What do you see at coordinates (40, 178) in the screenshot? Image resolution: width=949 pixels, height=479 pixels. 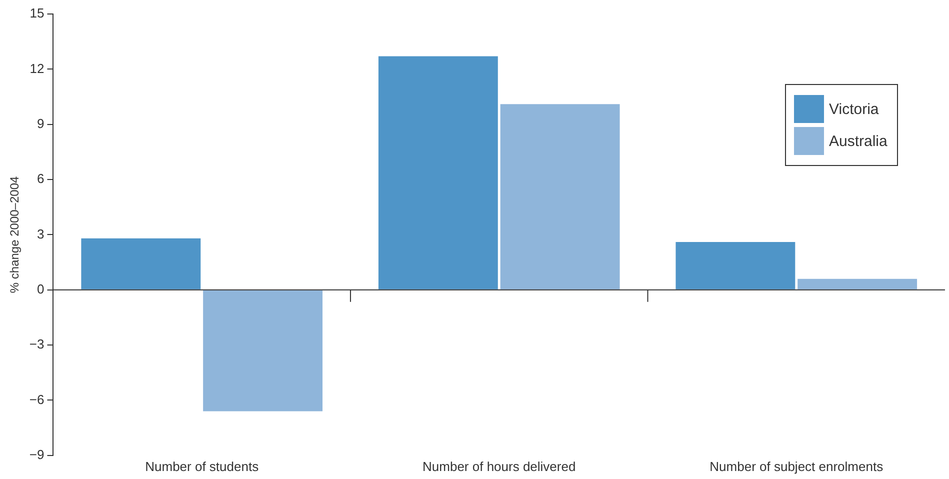 I see `y-tick-label: 6` at bounding box center [40, 178].